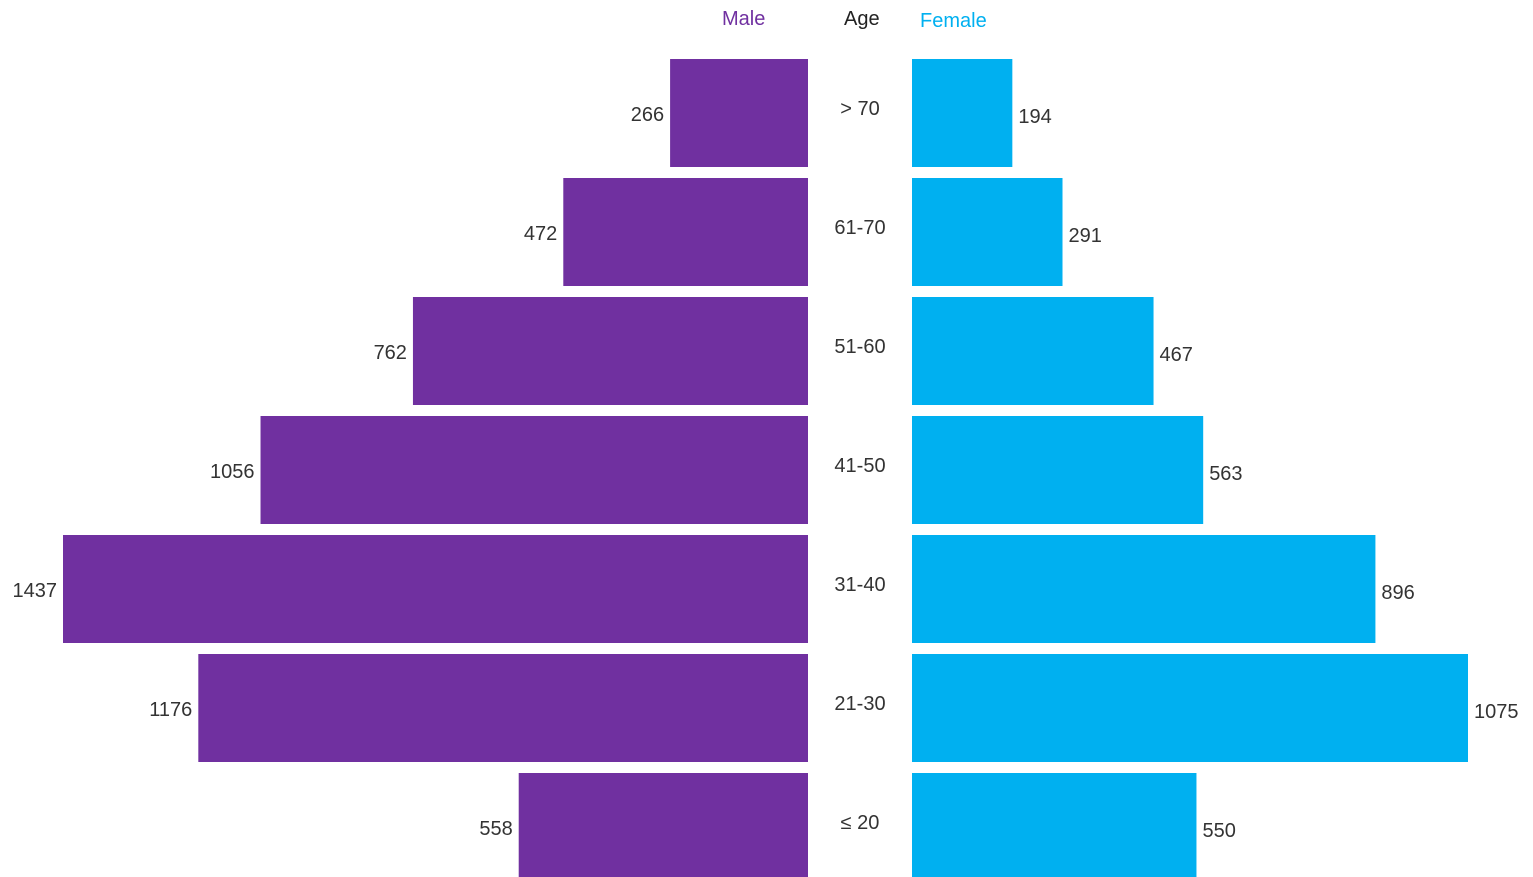  What do you see at coordinates (1085, 236) in the screenshot?
I see `female-value-label: 291` at bounding box center [1085, 236].